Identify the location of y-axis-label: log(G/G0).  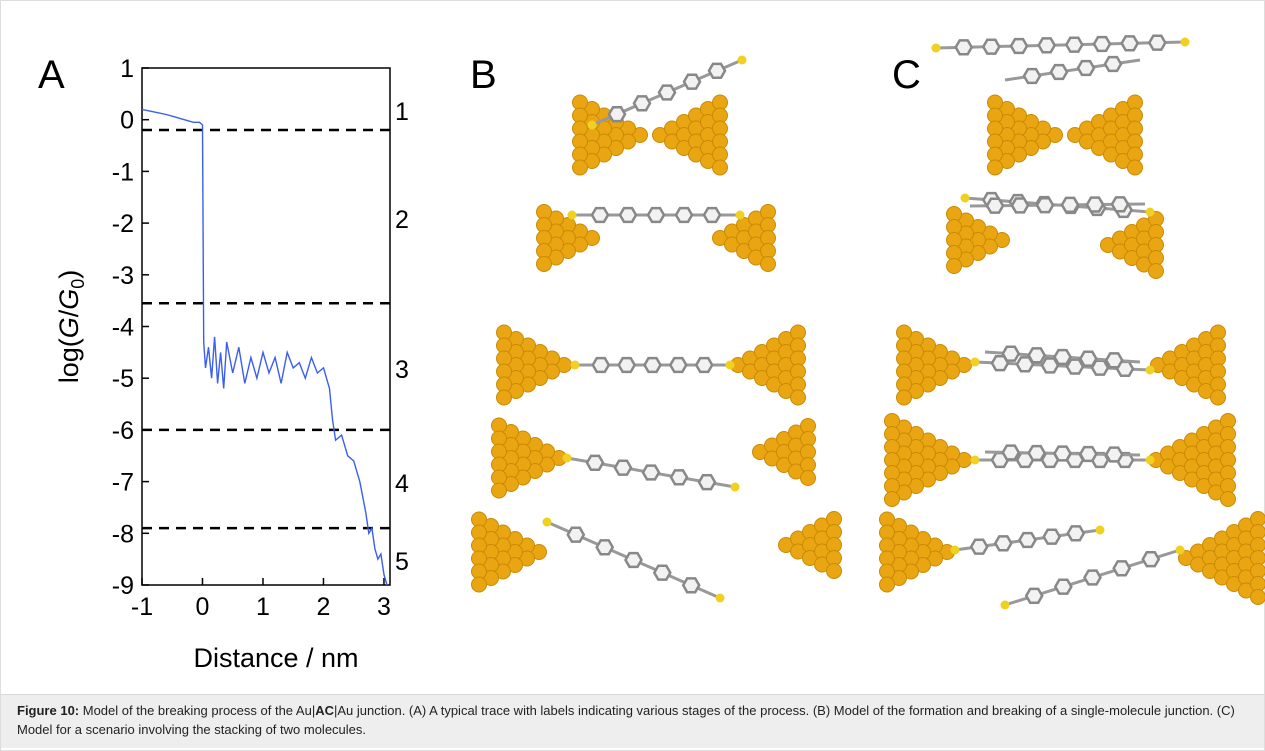
(71, 327).